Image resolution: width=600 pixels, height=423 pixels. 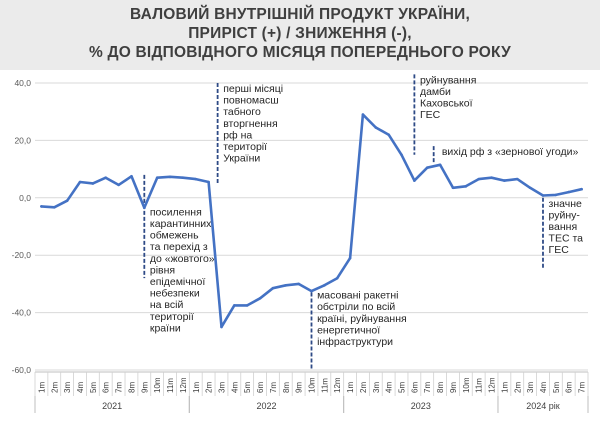 I want to click on chart-title-line-1: ВАЛОВИЙ ВНУТРІШНІЙ ПРОДУКТ УКРАЇНИ,, so click(x=300, y=14).